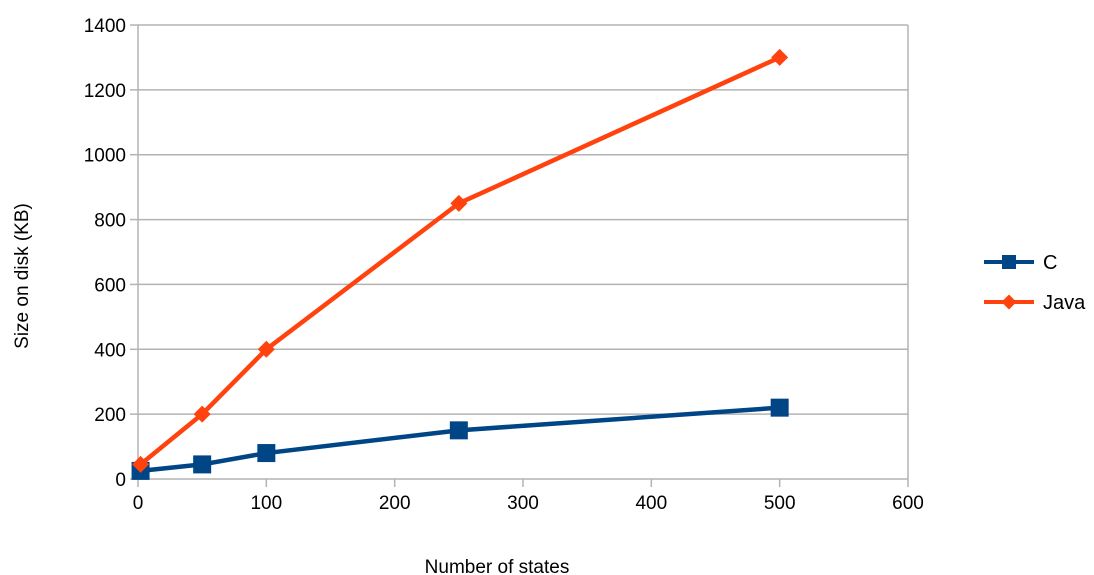 This screenshot has height=575, width=1094. Describe the element at coordinates (523, 503) in the screenshot. I see `x-tick-label: 300` at that location.